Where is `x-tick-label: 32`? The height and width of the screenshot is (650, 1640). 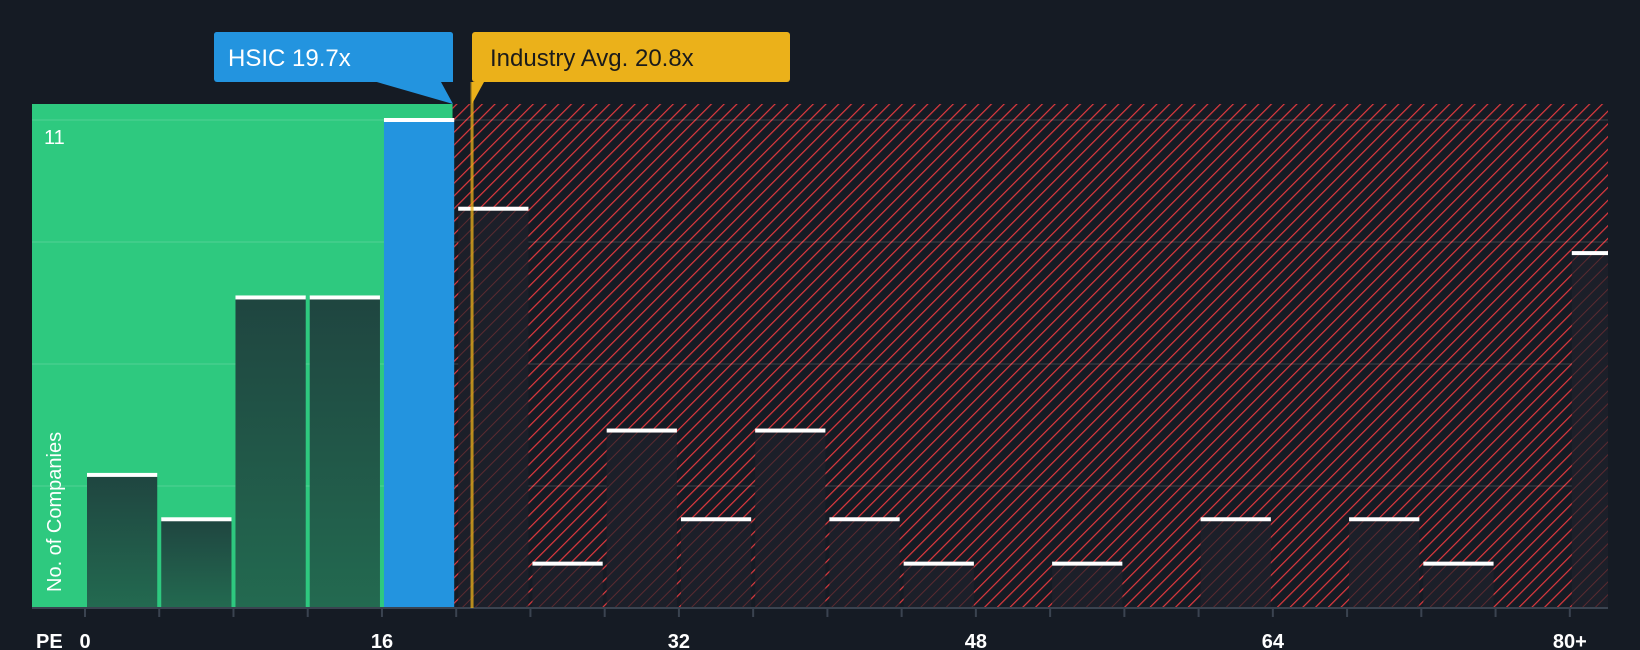 x-tick-label: 32 is located at coordinates (679, 640).